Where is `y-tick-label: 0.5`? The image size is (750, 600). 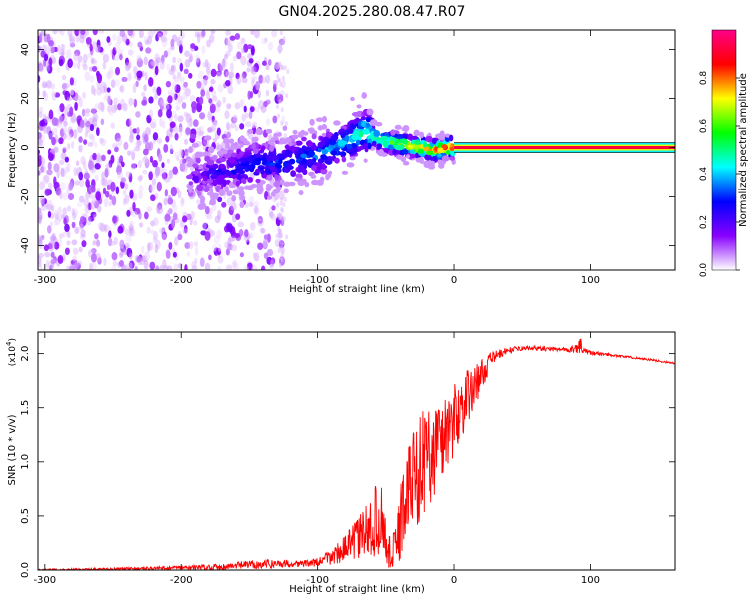 y-tick-label: 0.5 is located at coordinates (25, 516).